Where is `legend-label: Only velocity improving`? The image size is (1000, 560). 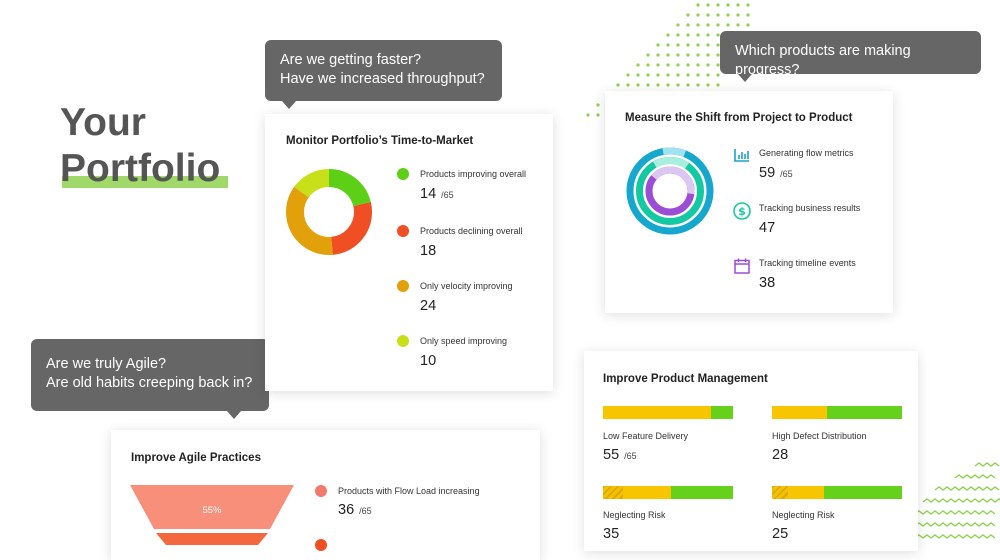 legend-label: Only velocity improving is located at coordinates (466, 286).